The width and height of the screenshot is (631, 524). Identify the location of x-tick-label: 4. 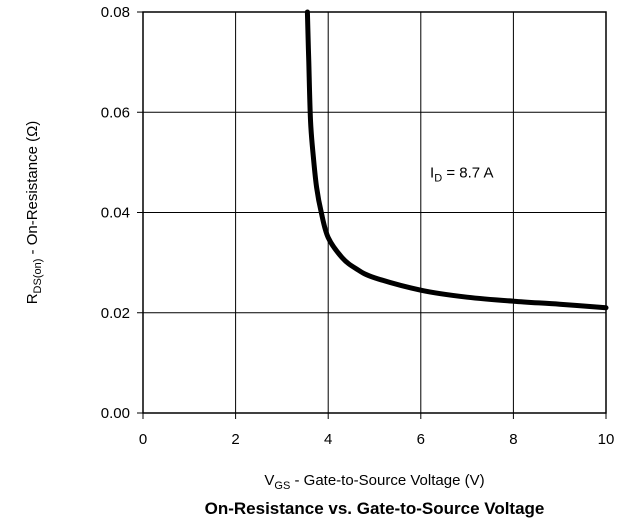
(328, 439).